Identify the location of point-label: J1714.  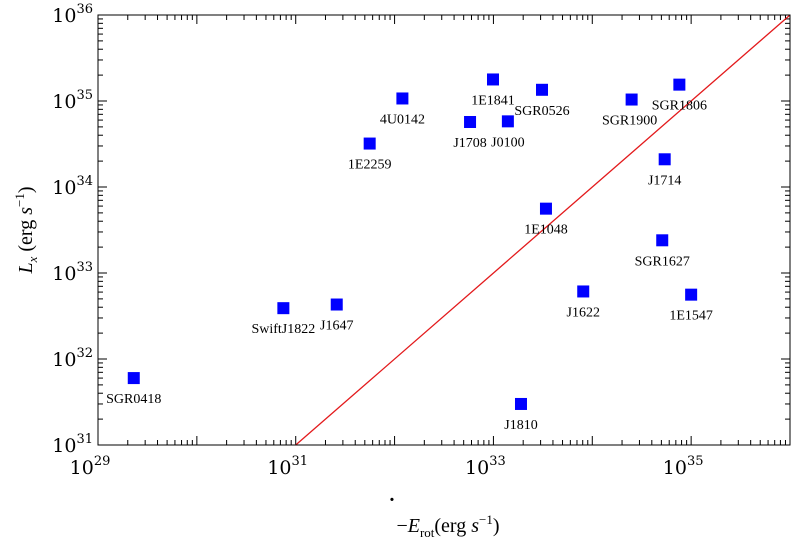
(664, 180).